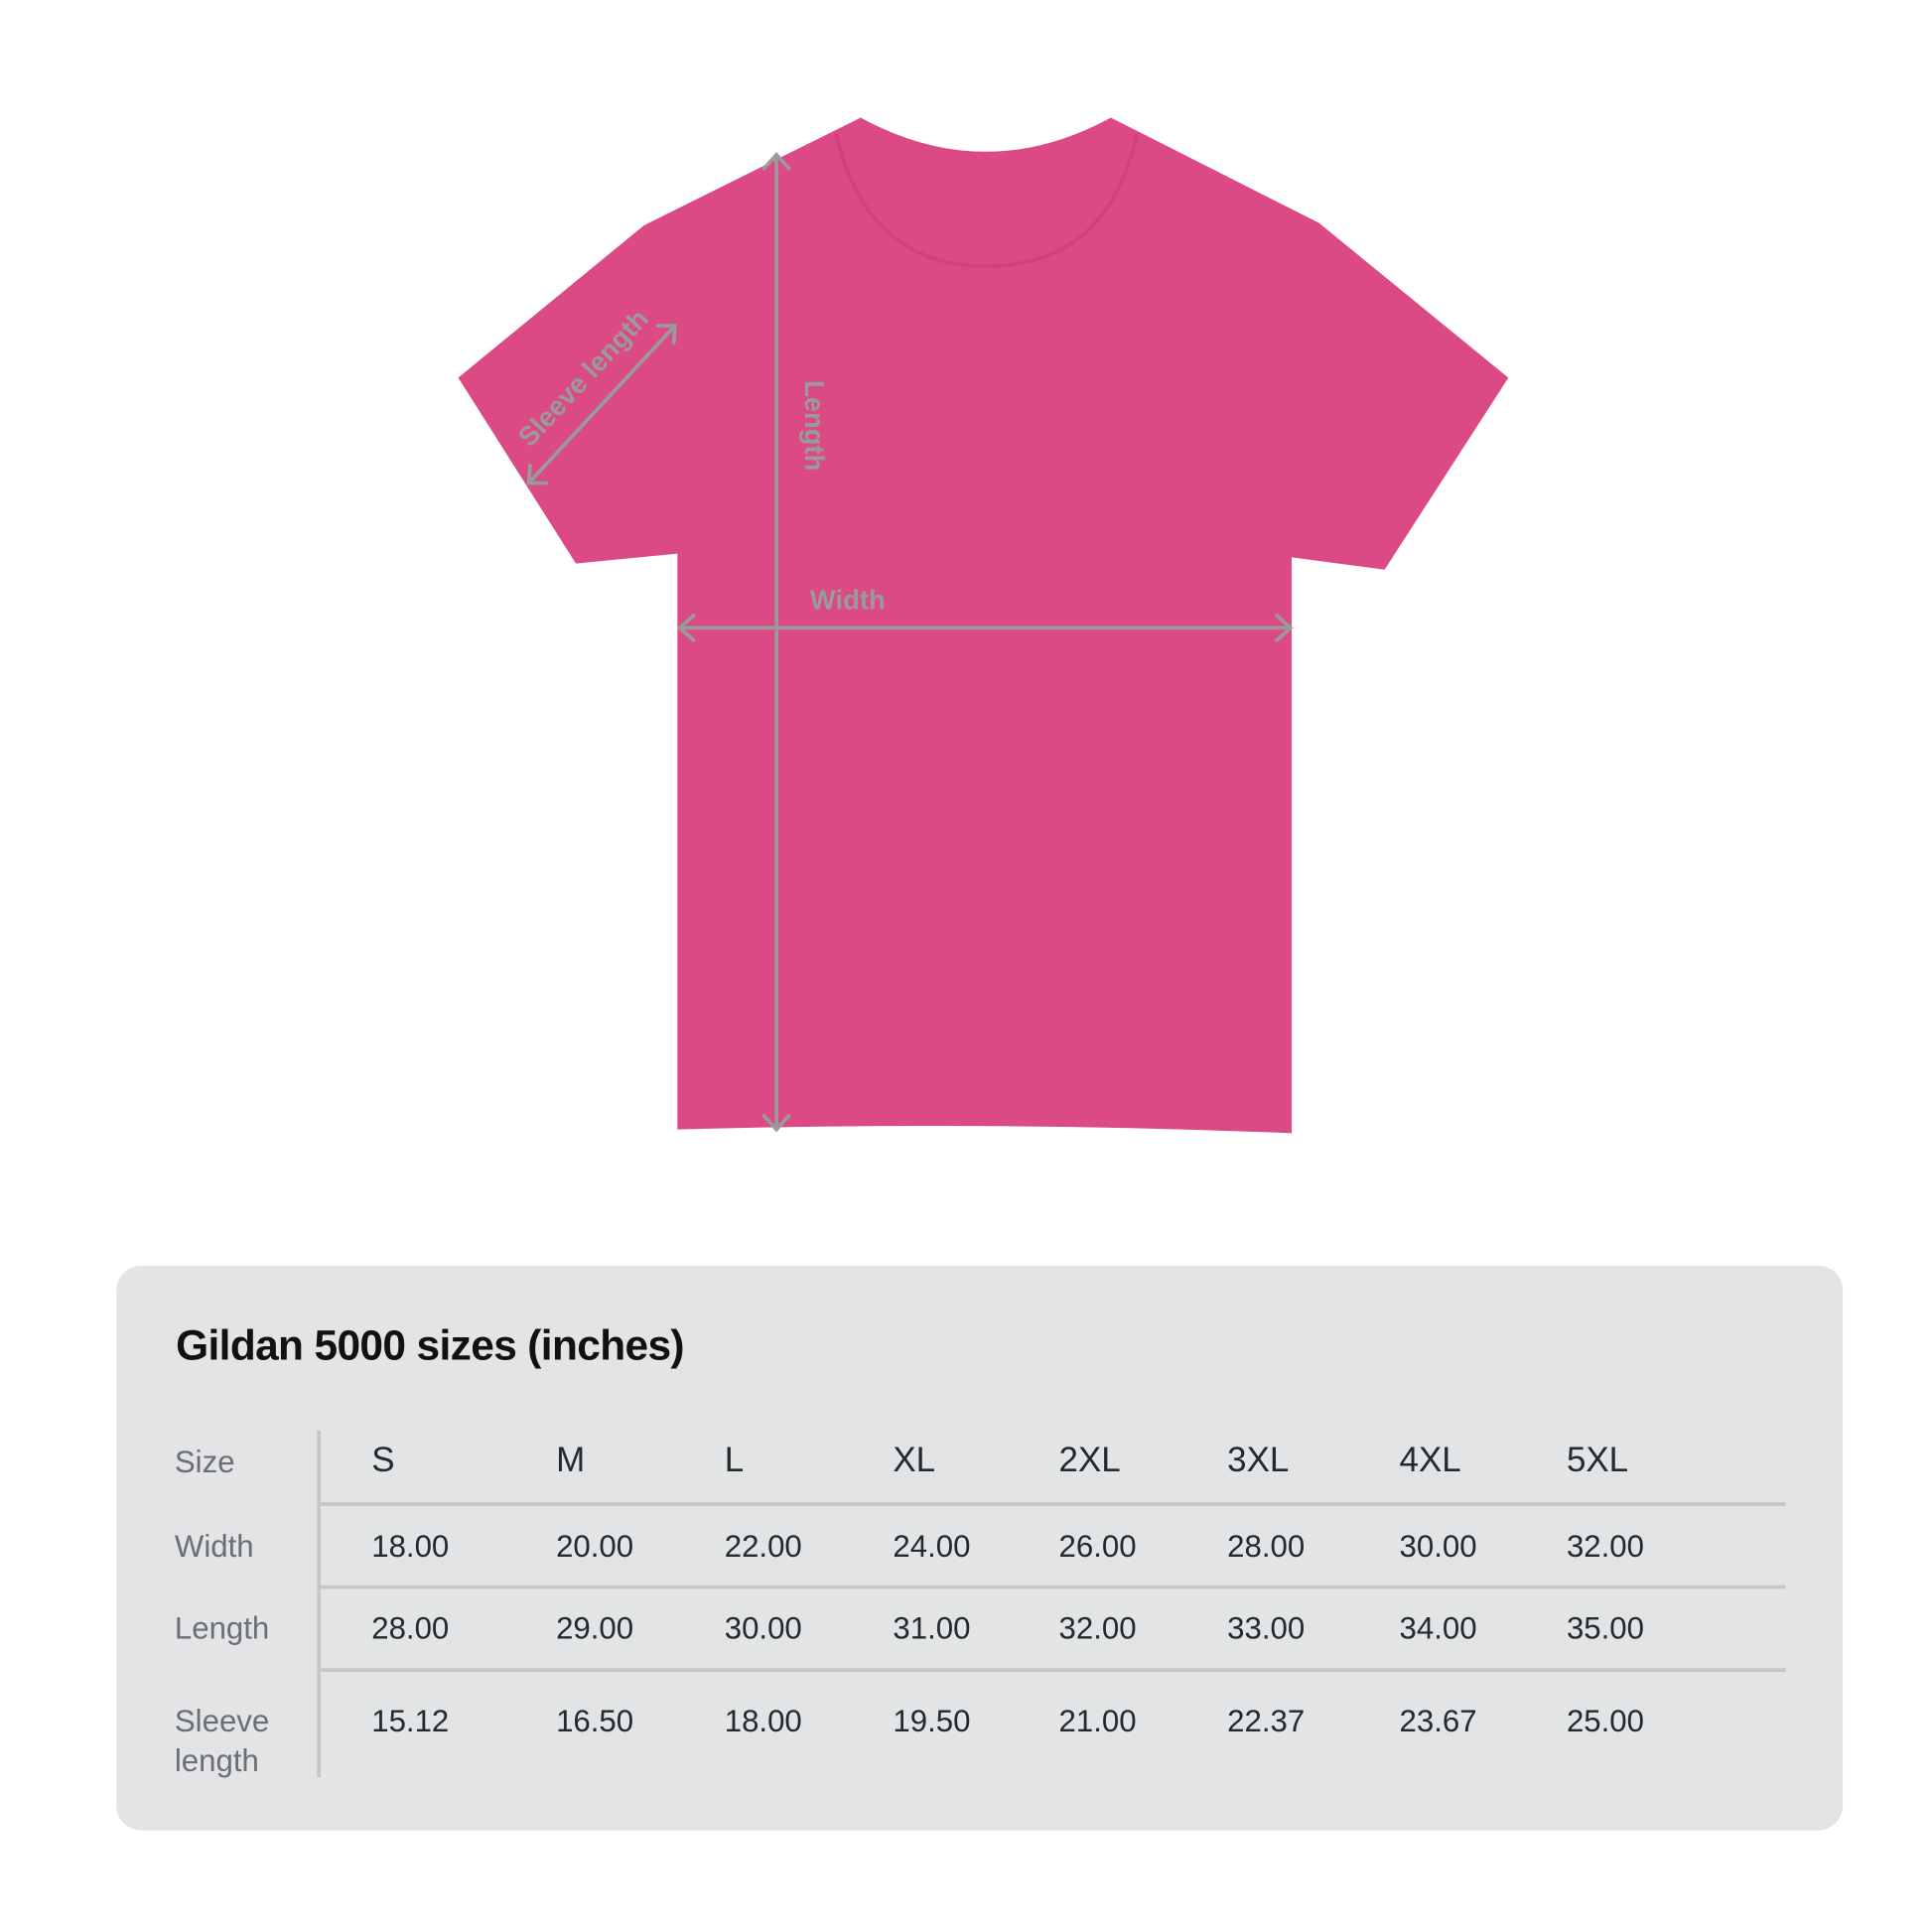  I want to click on table-cell: 22.37, so click(1266, 1722).